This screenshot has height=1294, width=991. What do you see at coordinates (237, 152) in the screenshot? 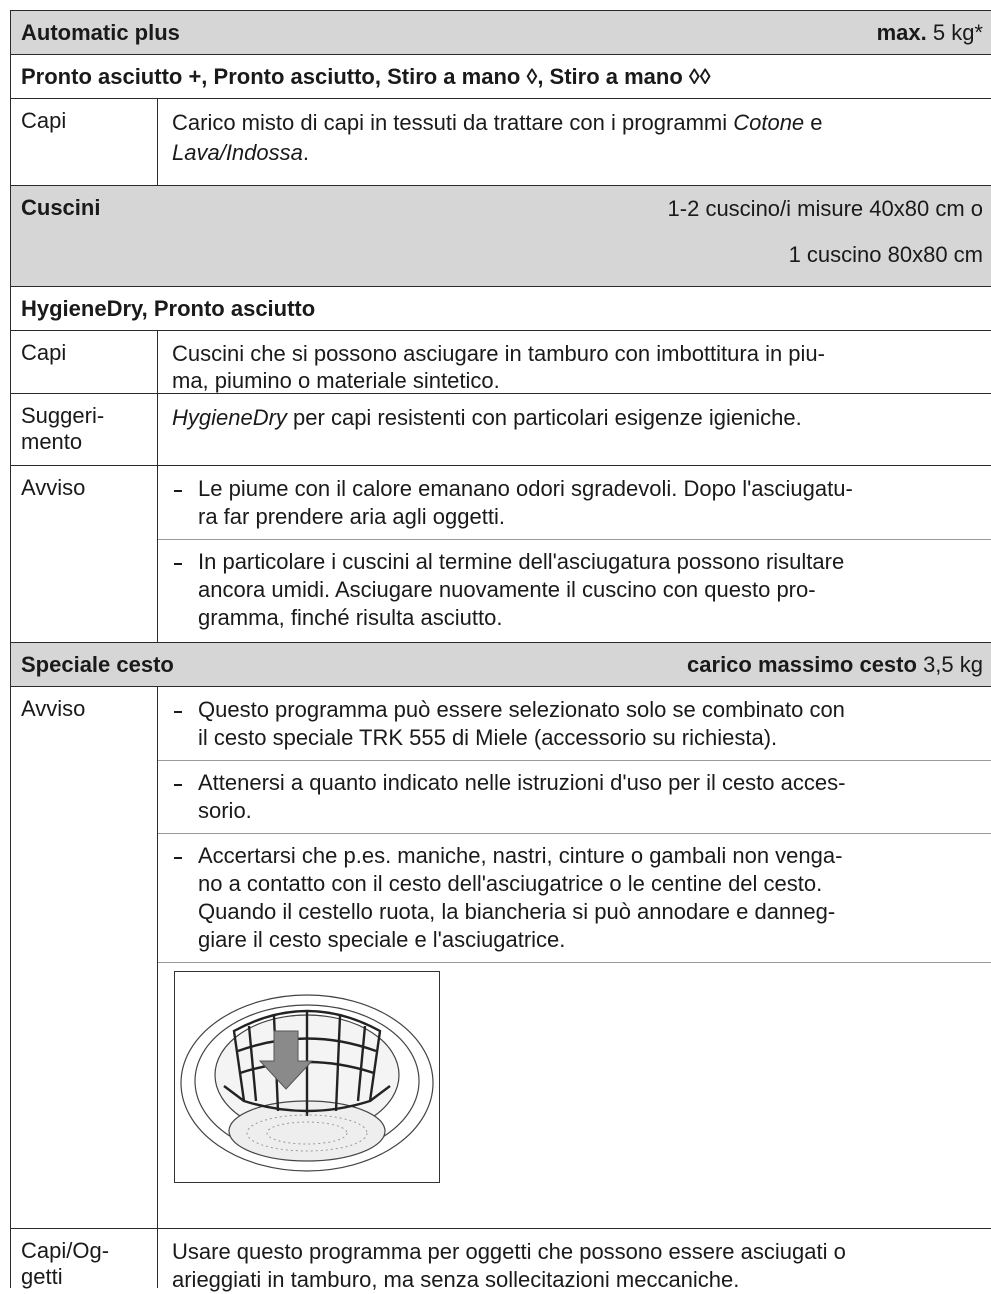
I see `program-name: Lava/Indossa` at bounding box center [237, 152].